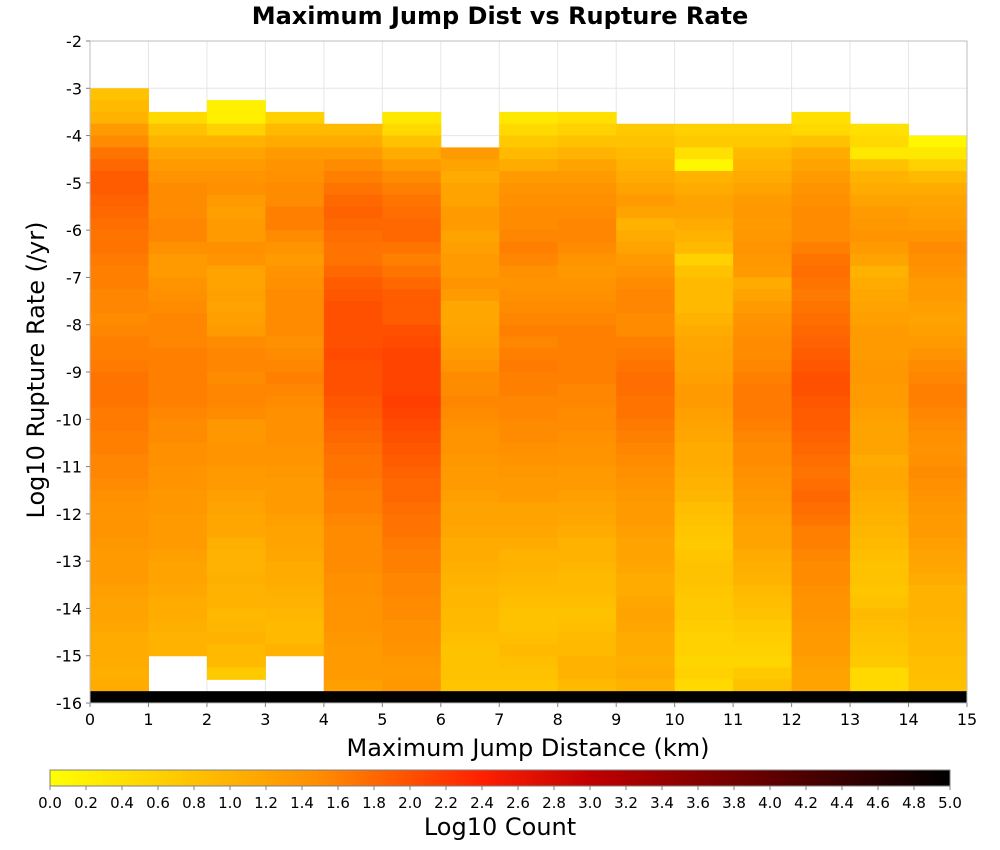 Image resolution: width=1000 pixels, height=850 pixels. Describe the element at coordinates (770, 803) in the screenshot. I see `colorbar-tick-label: 4.0` at that location.